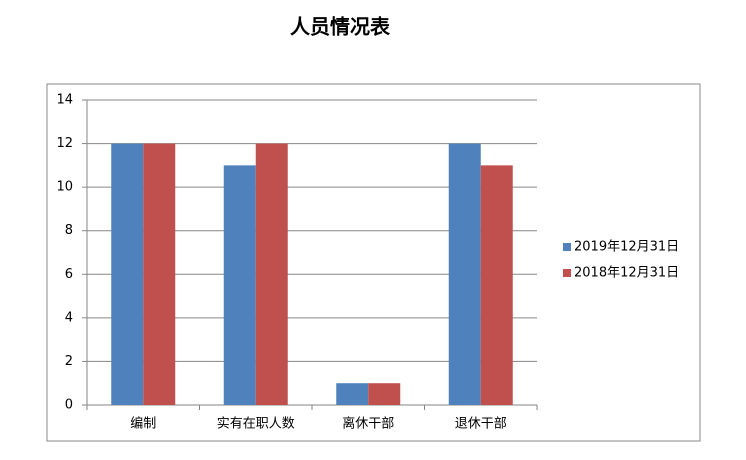 This screenshot has width=746, height=460. I want to click on x-tick-label: 实有在职人数, so click(256, 424).